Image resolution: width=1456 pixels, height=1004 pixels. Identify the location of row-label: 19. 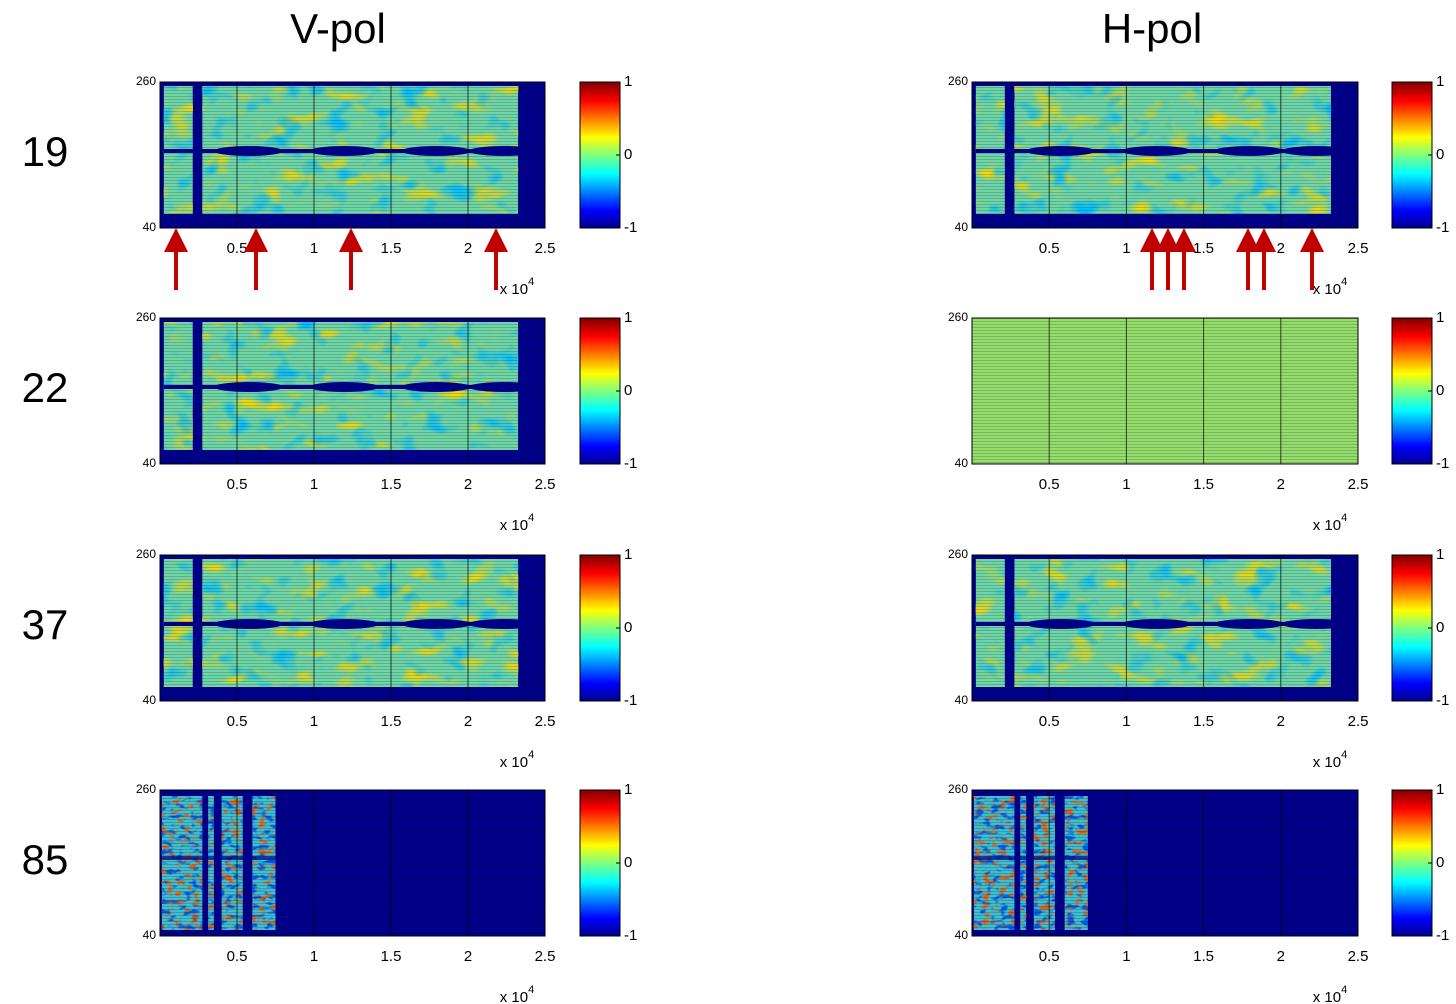
(45, 151).